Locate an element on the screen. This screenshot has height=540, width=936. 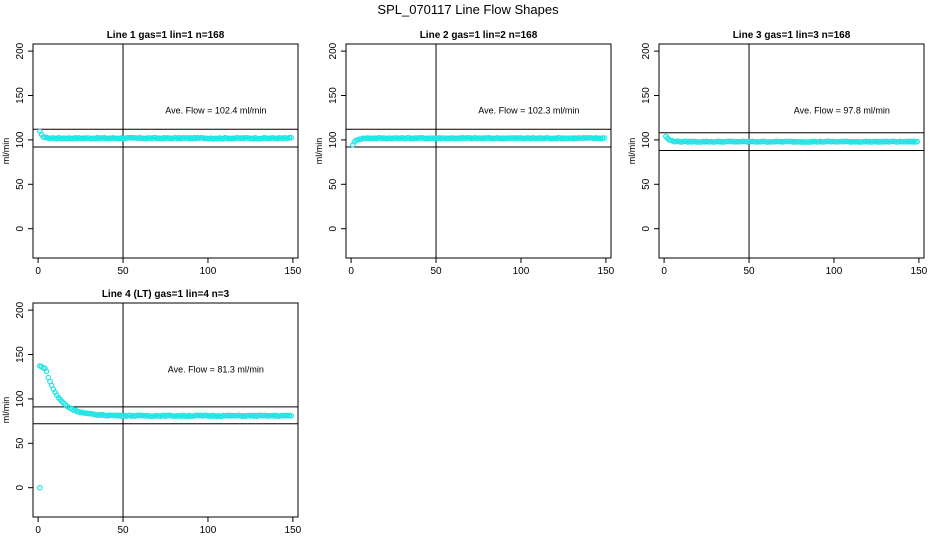
panel-title: Line 3 gas=1 lin=3 n=168 is located at coordinates (792, 35).